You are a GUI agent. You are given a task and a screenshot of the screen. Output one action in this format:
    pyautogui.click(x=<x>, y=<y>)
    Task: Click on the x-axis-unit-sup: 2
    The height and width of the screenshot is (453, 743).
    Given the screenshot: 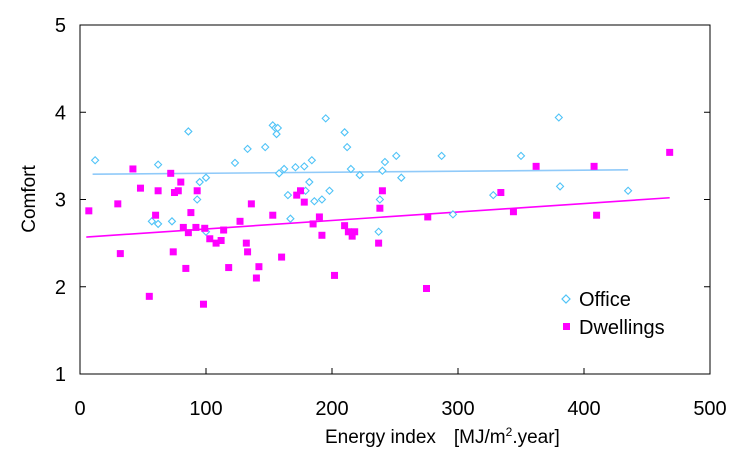 What is the action you would take?
    pyautogui.click(x=509, y=432)
    